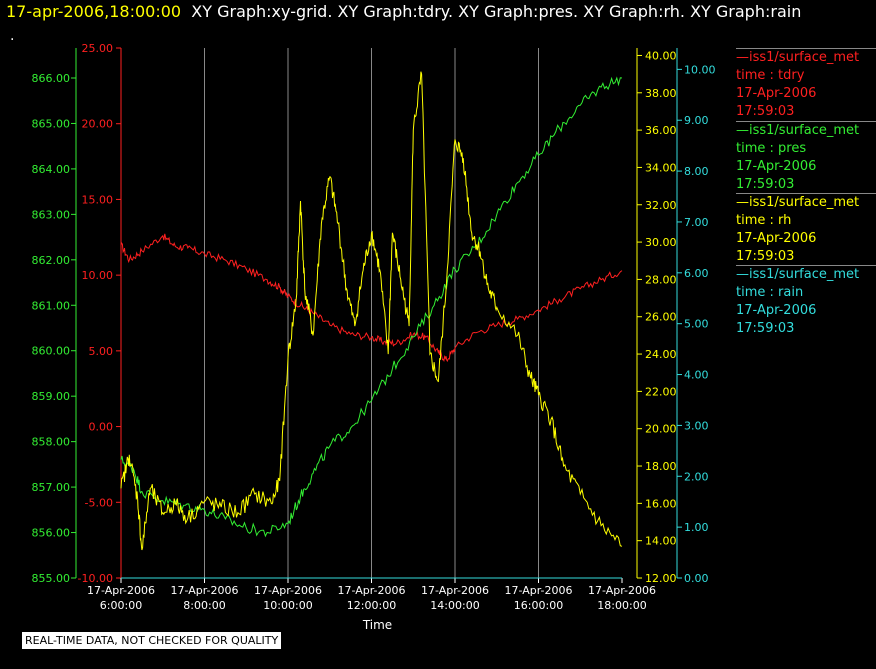  I want to click on tdry-tick-label: -10.00, so click(95, 578).